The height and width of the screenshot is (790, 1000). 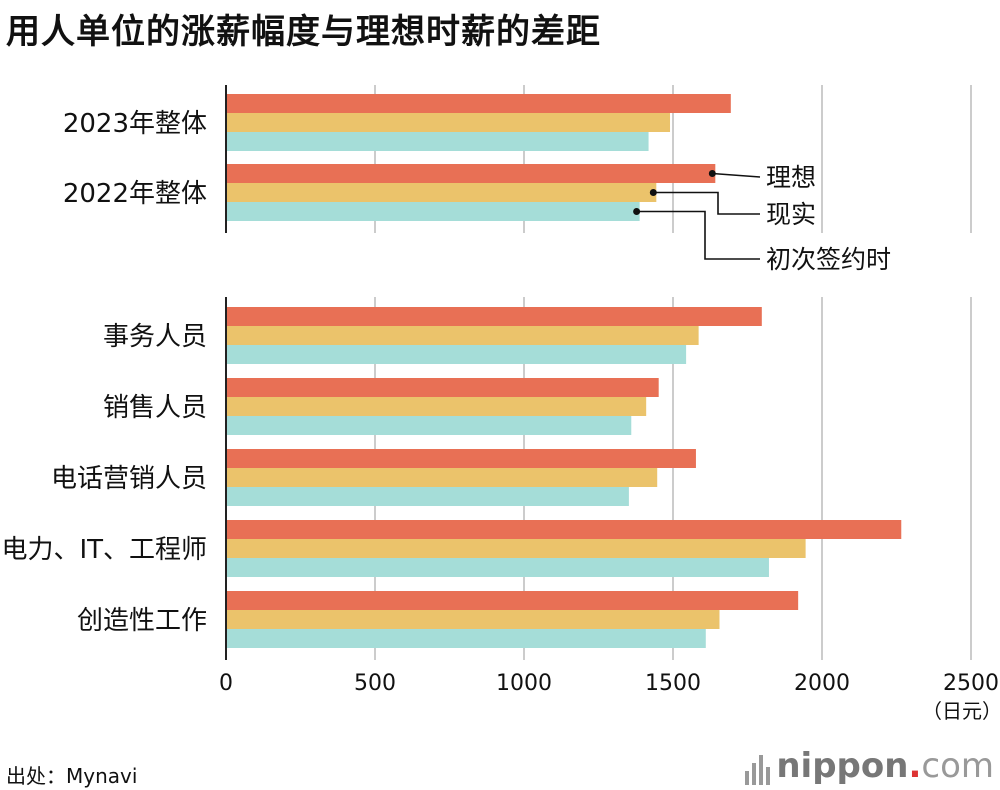 I want to click on x-tick-label: 1000, so click(x=524, y=683).